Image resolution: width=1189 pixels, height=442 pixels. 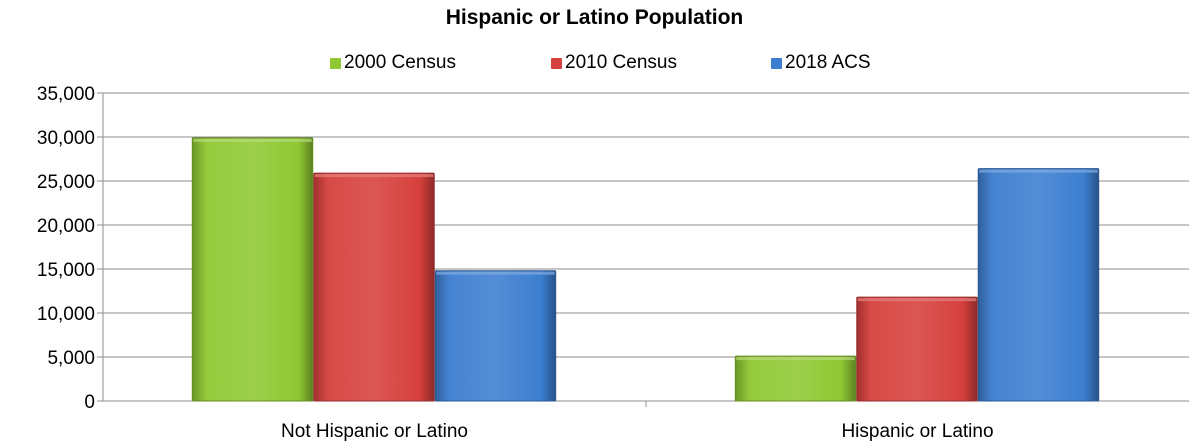 What do you see at coordinates (917, 431) in the screenshot?
I see `x-tick-label: Hispanic or Latino` at bounding box center [917, 431].